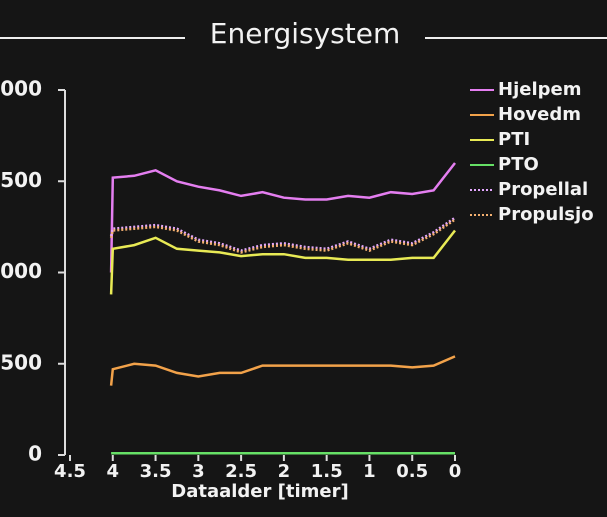 The width and height of the screenshot is (607, 517). I want to click on x-tick-label: 0.5, so click(412, 471).